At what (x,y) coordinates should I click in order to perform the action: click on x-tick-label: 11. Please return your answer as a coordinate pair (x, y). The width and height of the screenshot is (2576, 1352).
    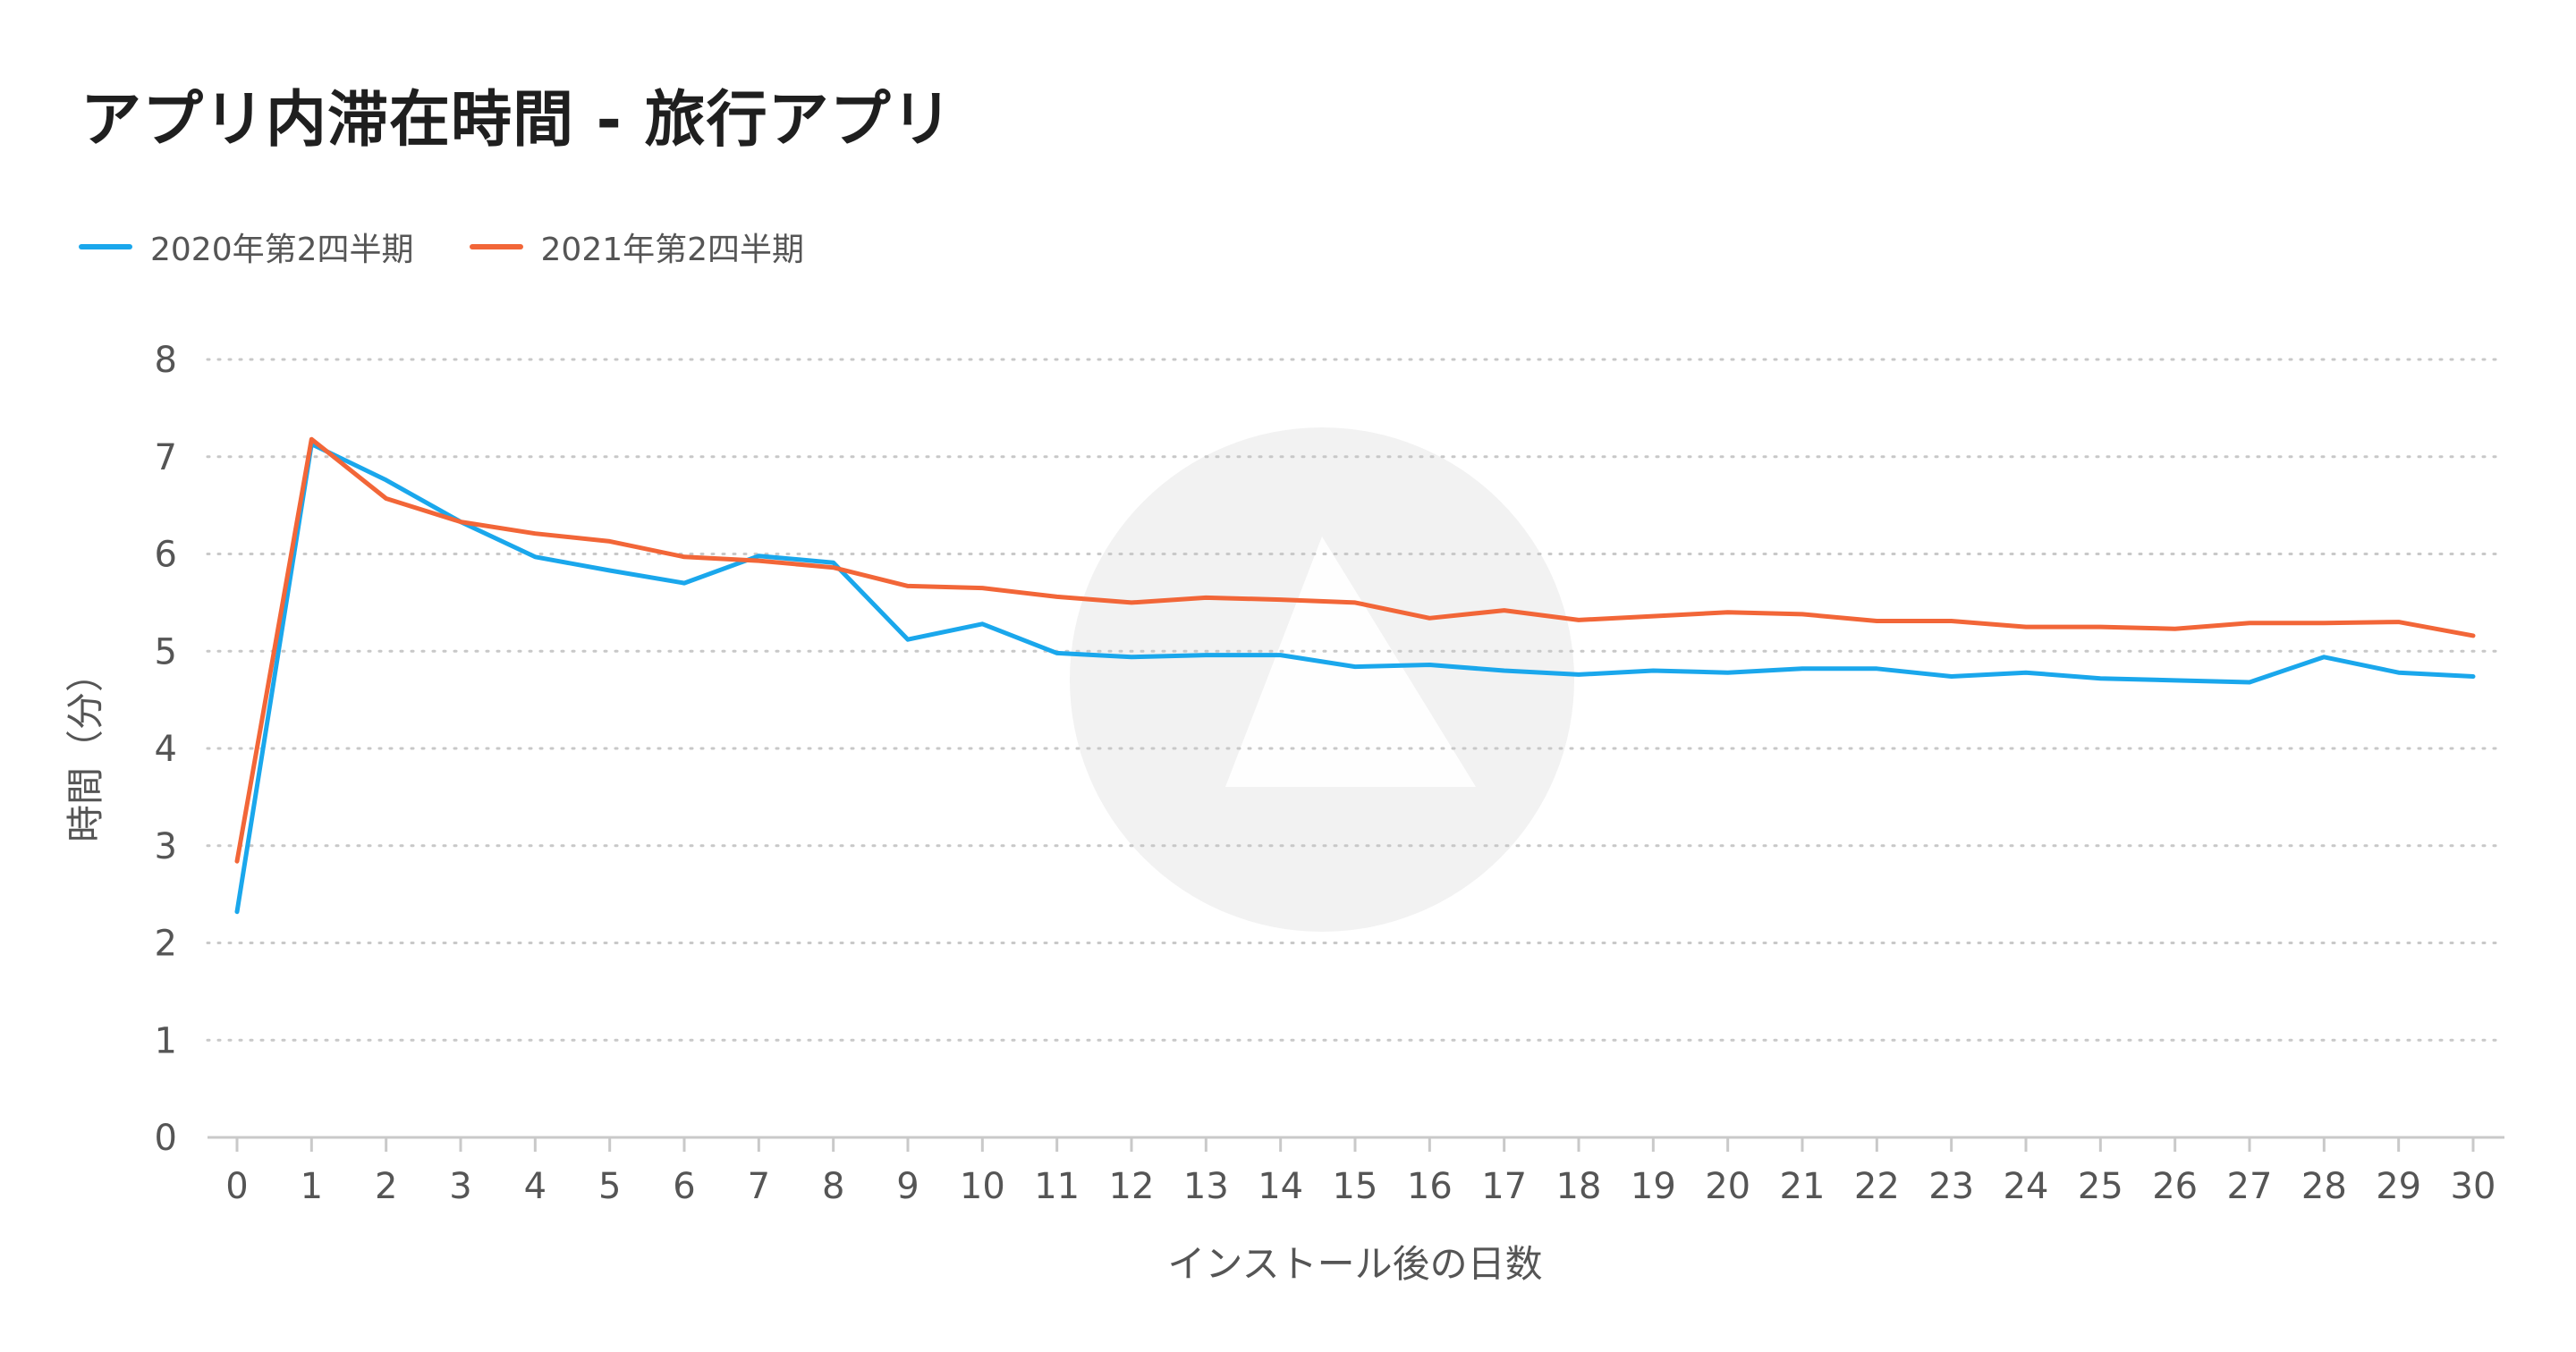
    Looking at the image, I should click on (1057, 1186).